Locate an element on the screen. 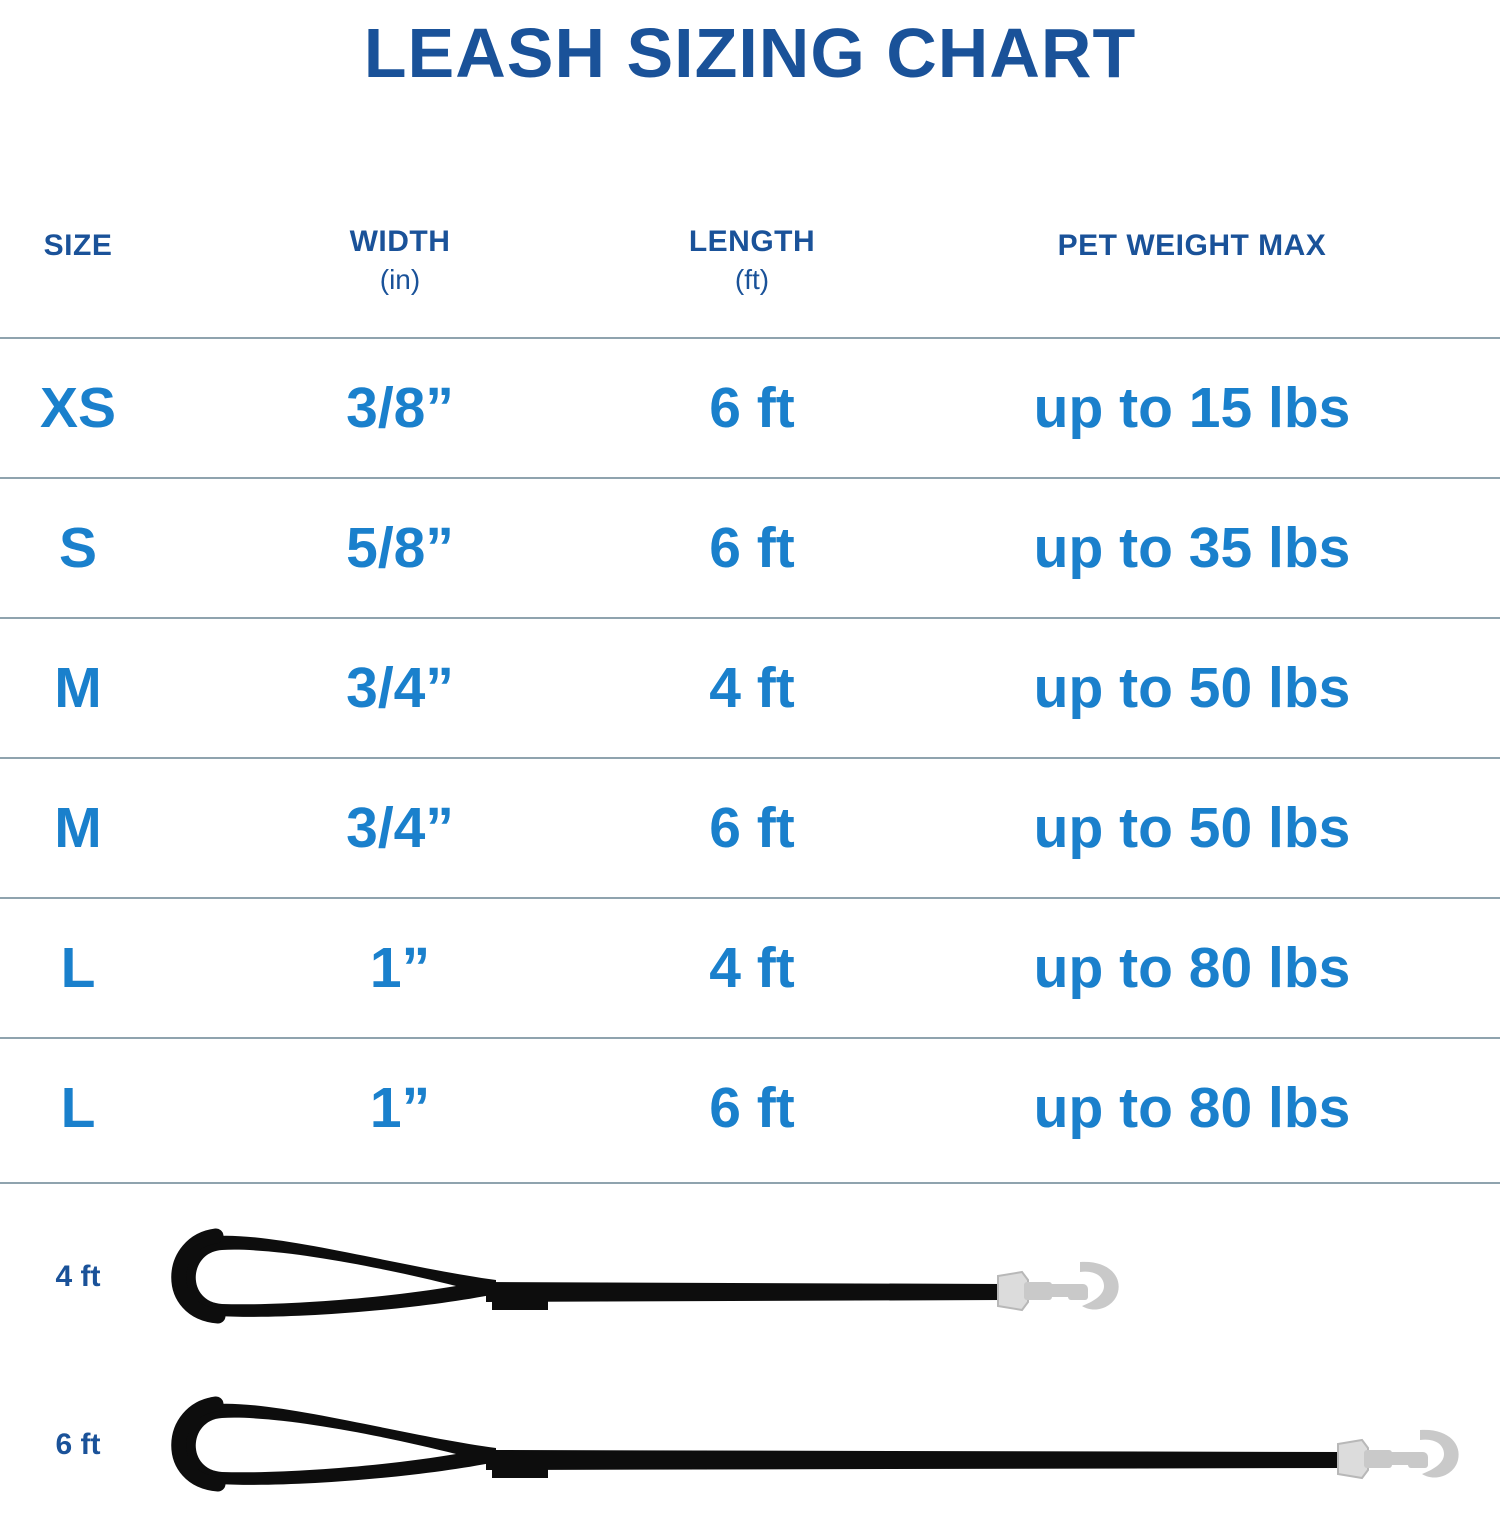 This screenshot has height=1520, width=1500. cell-pet-weight-max-value: up to 15 lbs is located at coordinates (1192, 407).